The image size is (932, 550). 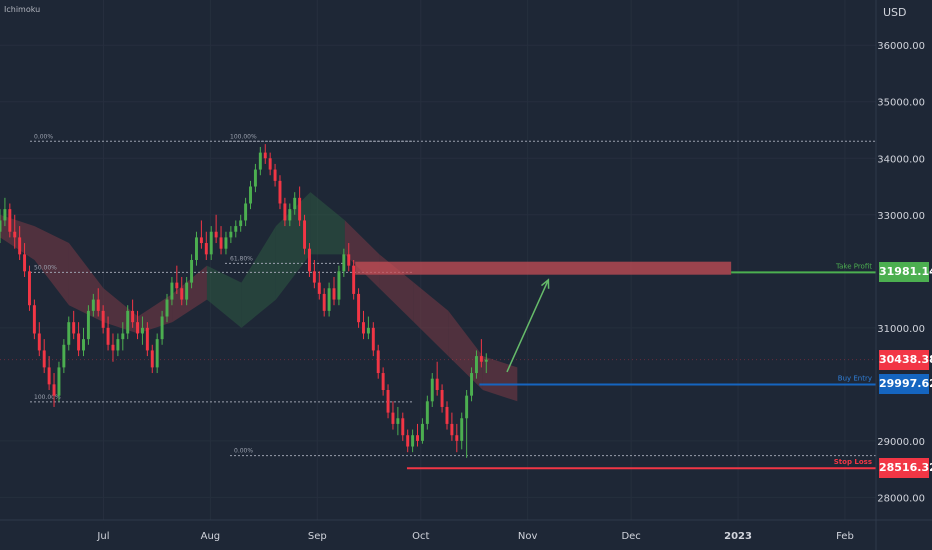 What do you see at coordinates (901, 159) in the screenshot?
I see `price-tick-label: 34000.00` at bounding box center [901, 159].